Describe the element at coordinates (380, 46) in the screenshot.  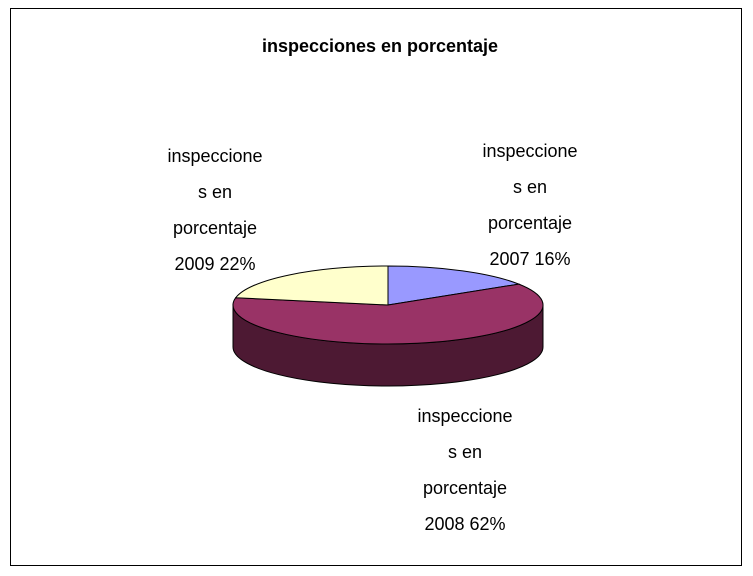
I see `chart-title: inspecciones en porcentaje` at that location.